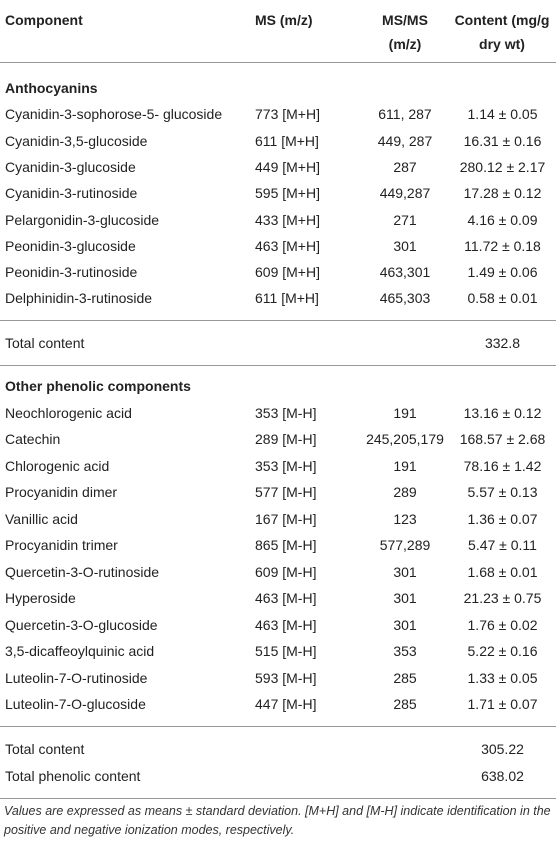 The height and width of the screenshot is (844, 556). What do you see at coordinates (405, 298) in the screenshot?
I see `msms: 465,303` at bounding box center [405, 298].